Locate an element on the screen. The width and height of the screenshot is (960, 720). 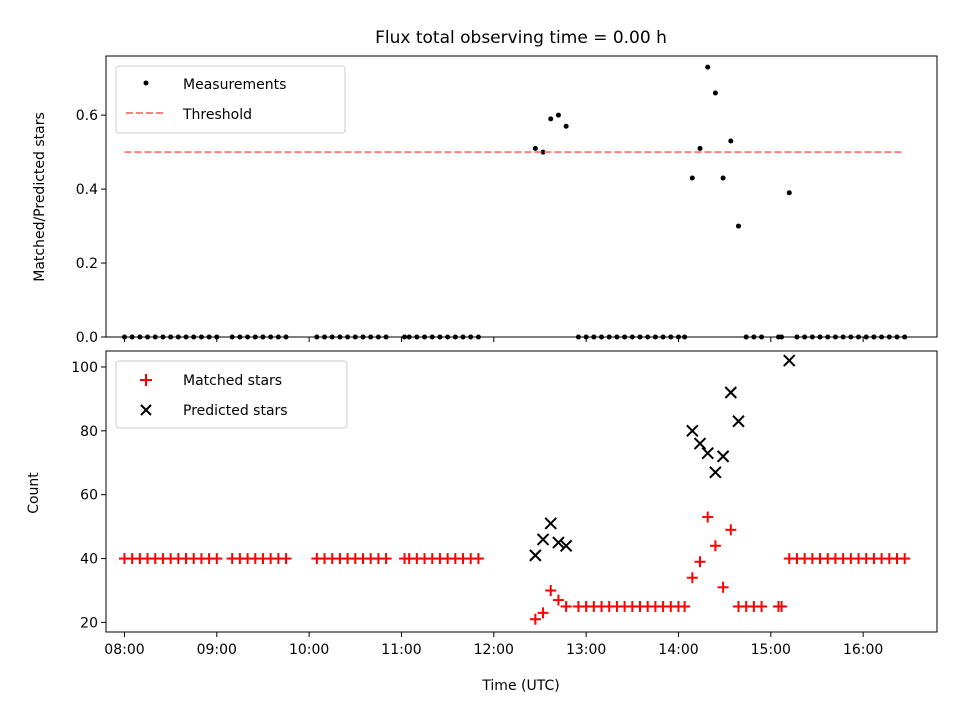
x-tick-label: 12:00 is located at coordinates (494, 650).